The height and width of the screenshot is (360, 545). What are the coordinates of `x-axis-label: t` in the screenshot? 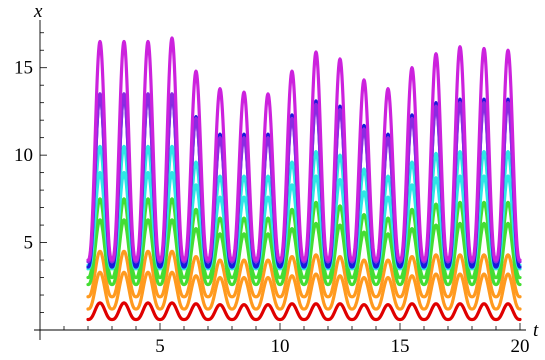 It's located at (536, 330).